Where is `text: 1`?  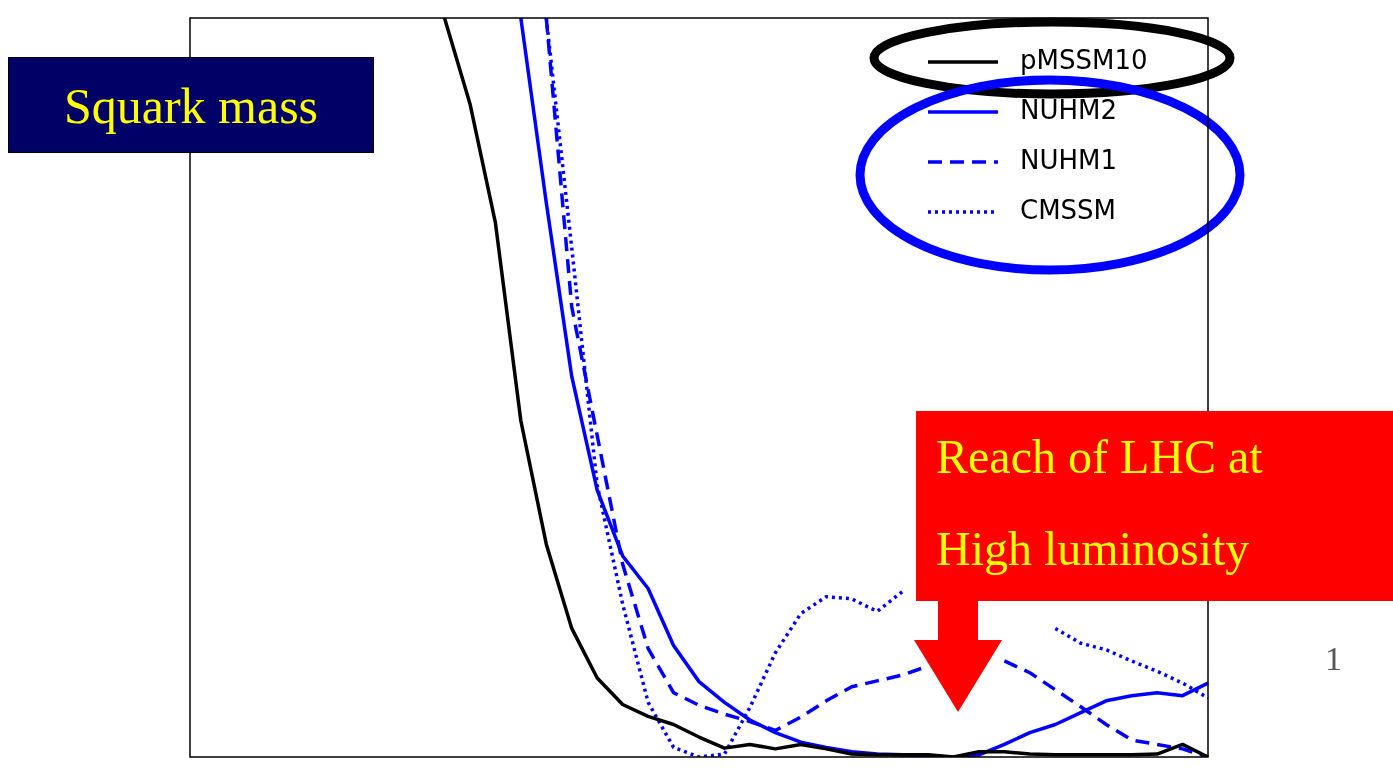
text: 1 is located at coordinates (1333, 659).